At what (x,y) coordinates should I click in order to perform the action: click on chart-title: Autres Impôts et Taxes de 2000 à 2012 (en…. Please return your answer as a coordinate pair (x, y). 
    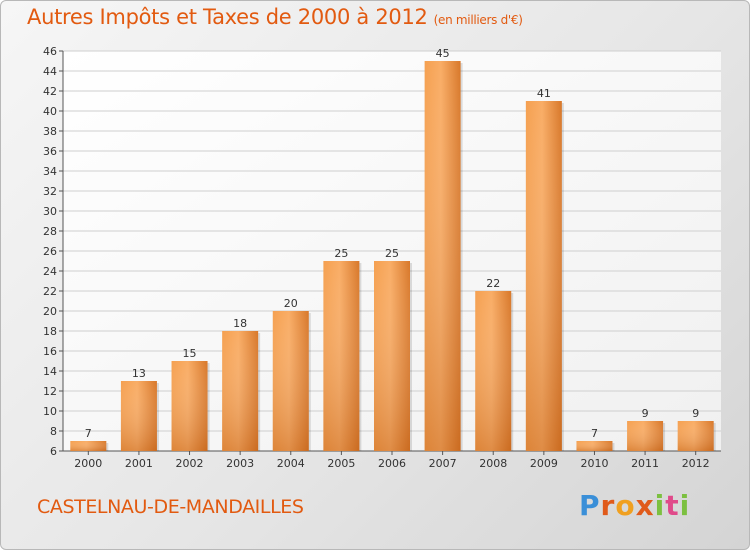
    Looking at the image, I should click on (275, 17).